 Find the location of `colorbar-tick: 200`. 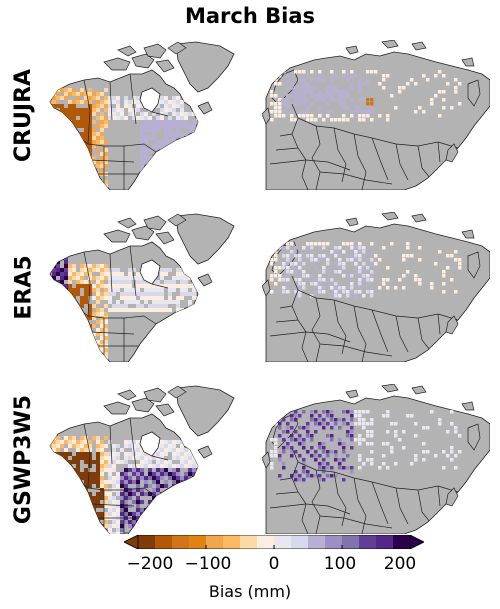

colorbar-tick: 200 is located at coordinates (400, 564).